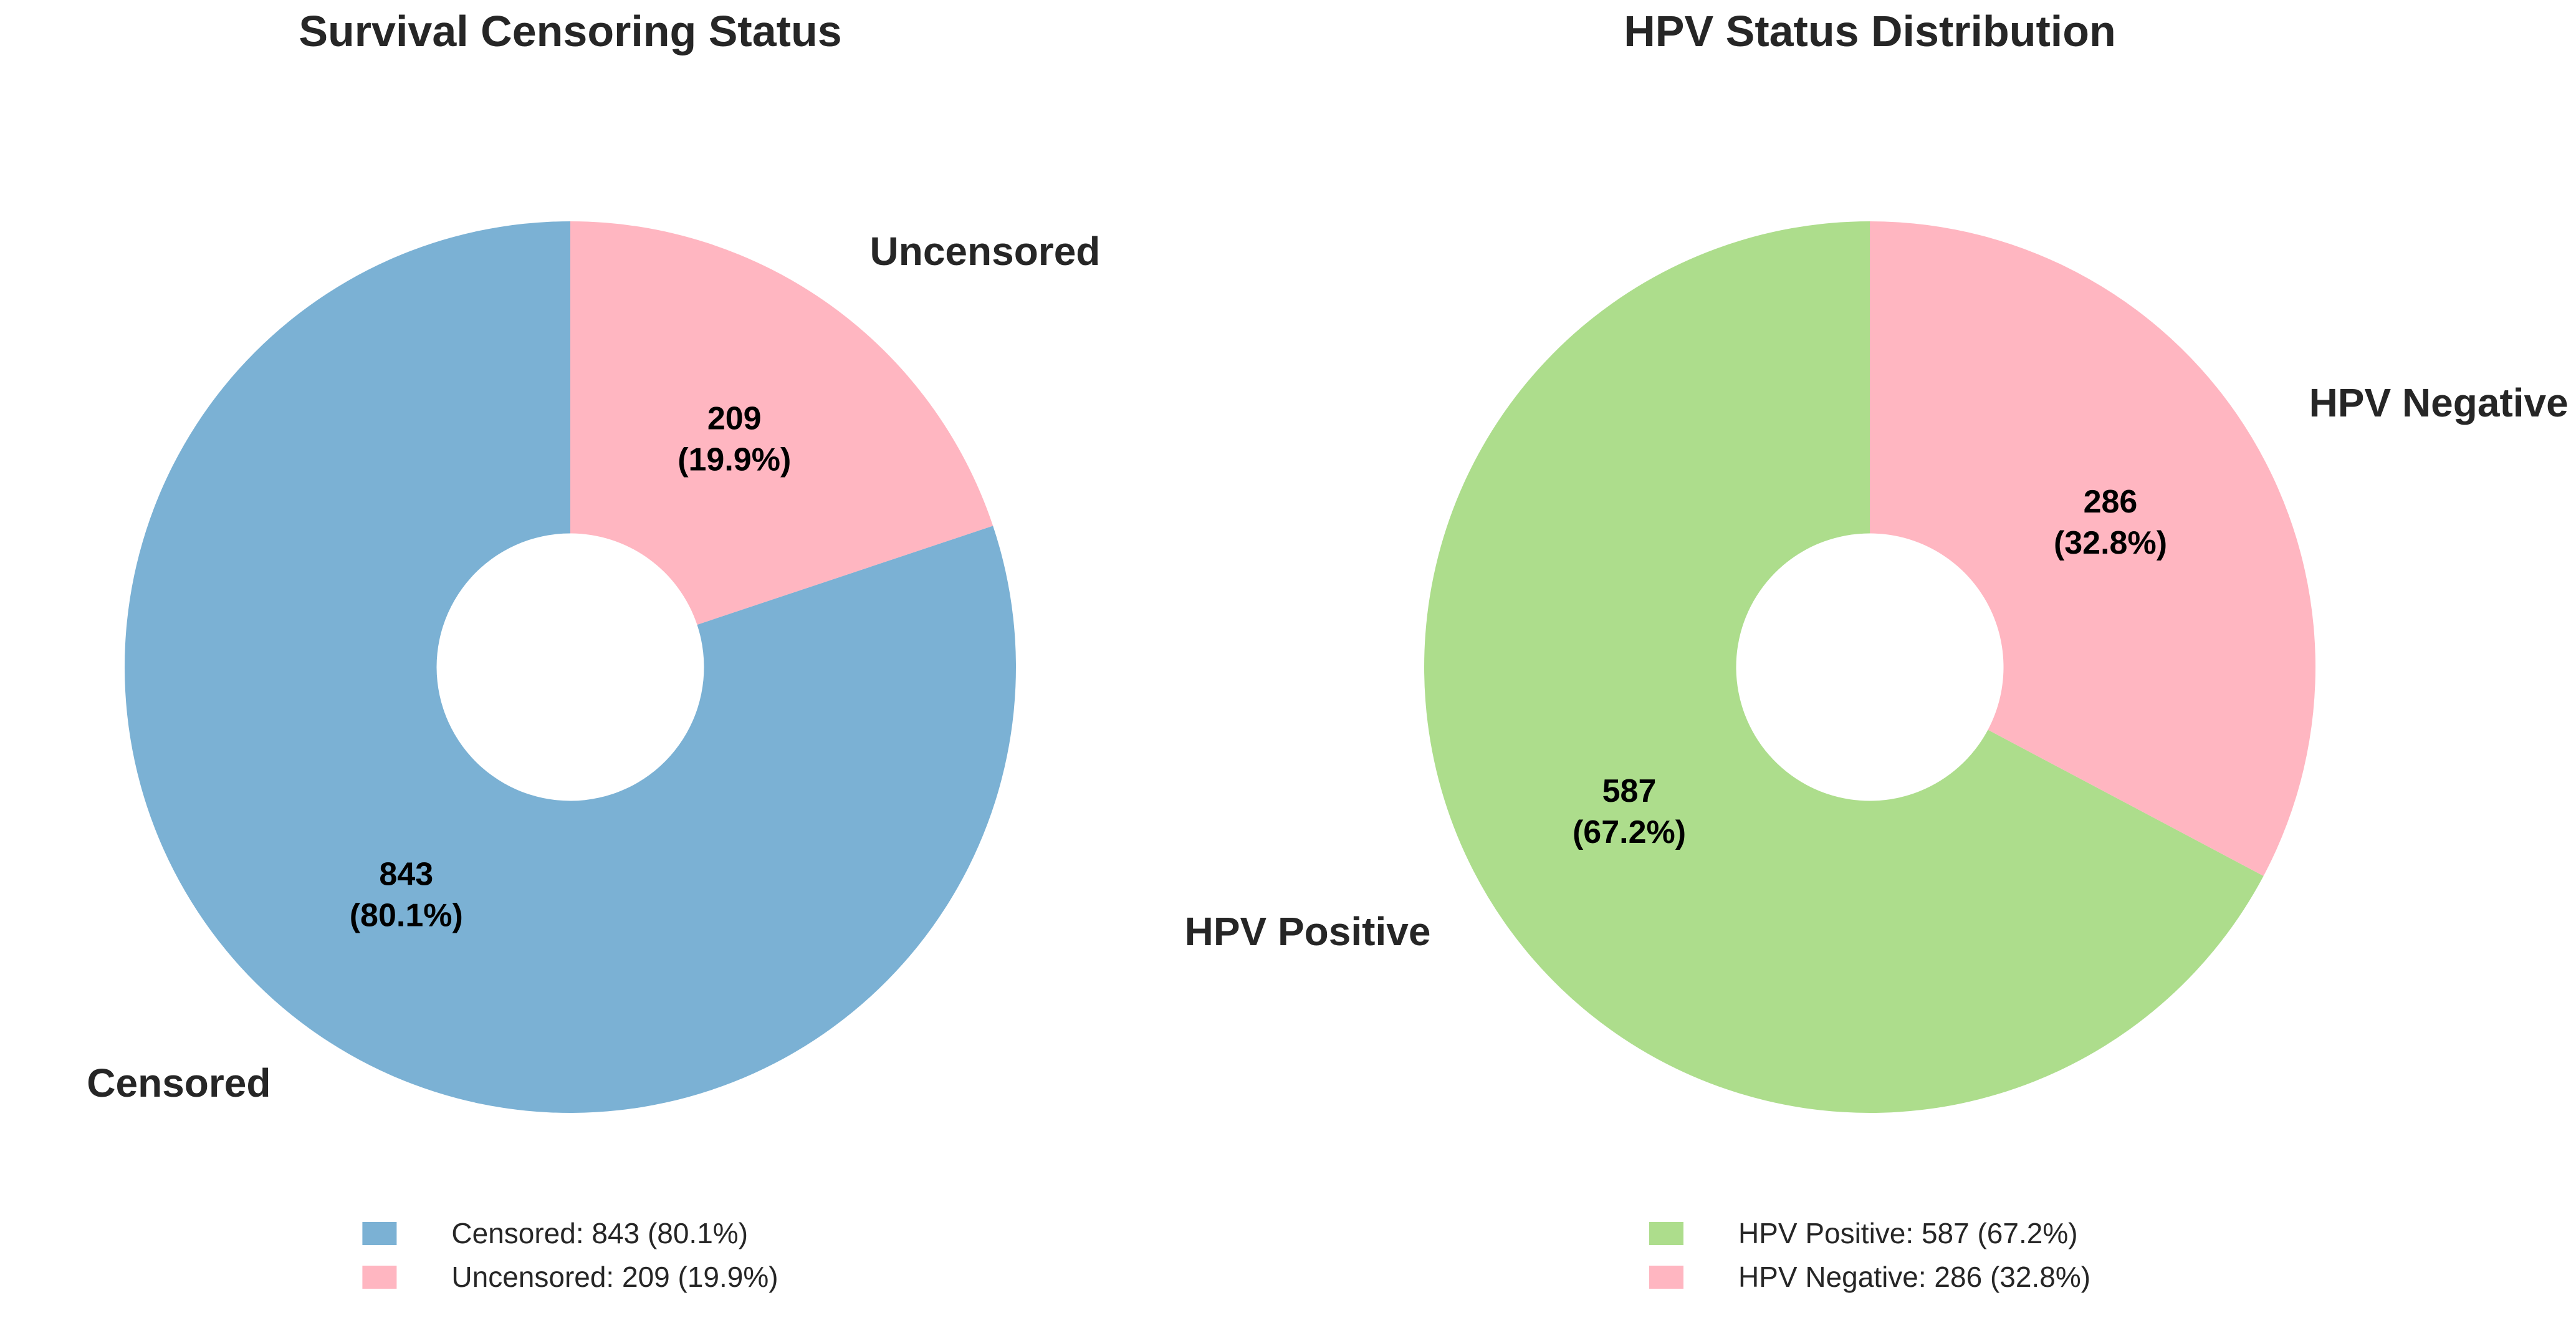 This screenshot has width=2576, height=1328. What do you see at coordinates (1666, 1277) in the screenshot?
I see `legend-swatch-hpv-negative` at bounding box center [1666, 1277].